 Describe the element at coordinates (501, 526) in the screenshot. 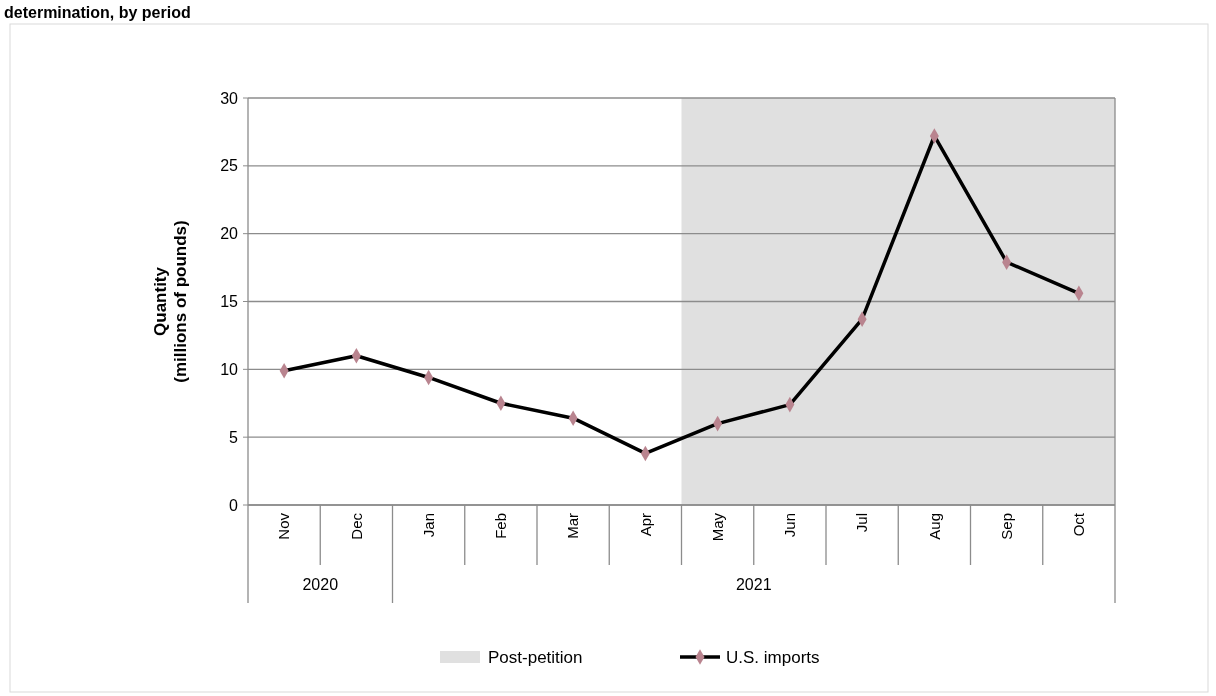

I see `x-tick-label: Feb` at that location.